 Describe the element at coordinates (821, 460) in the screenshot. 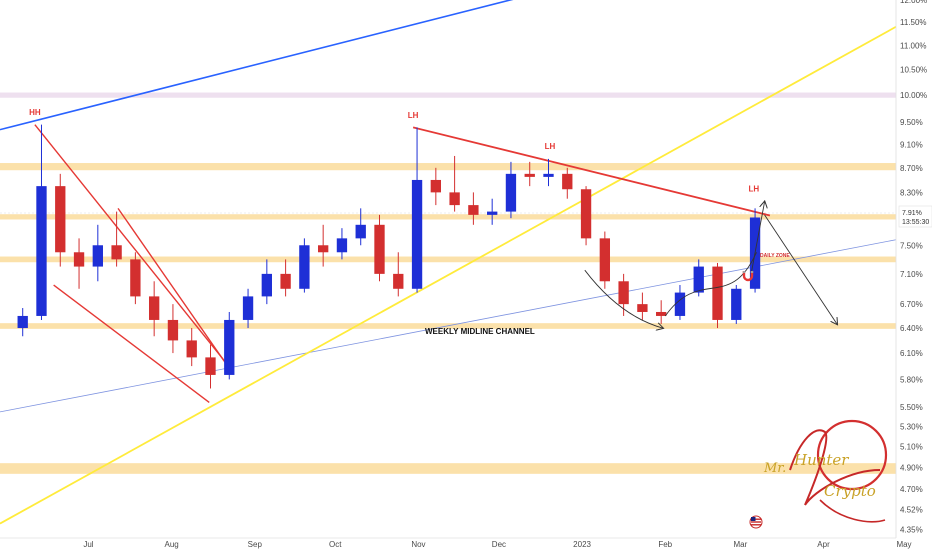

I see `svg-text: Hunter` at that location.